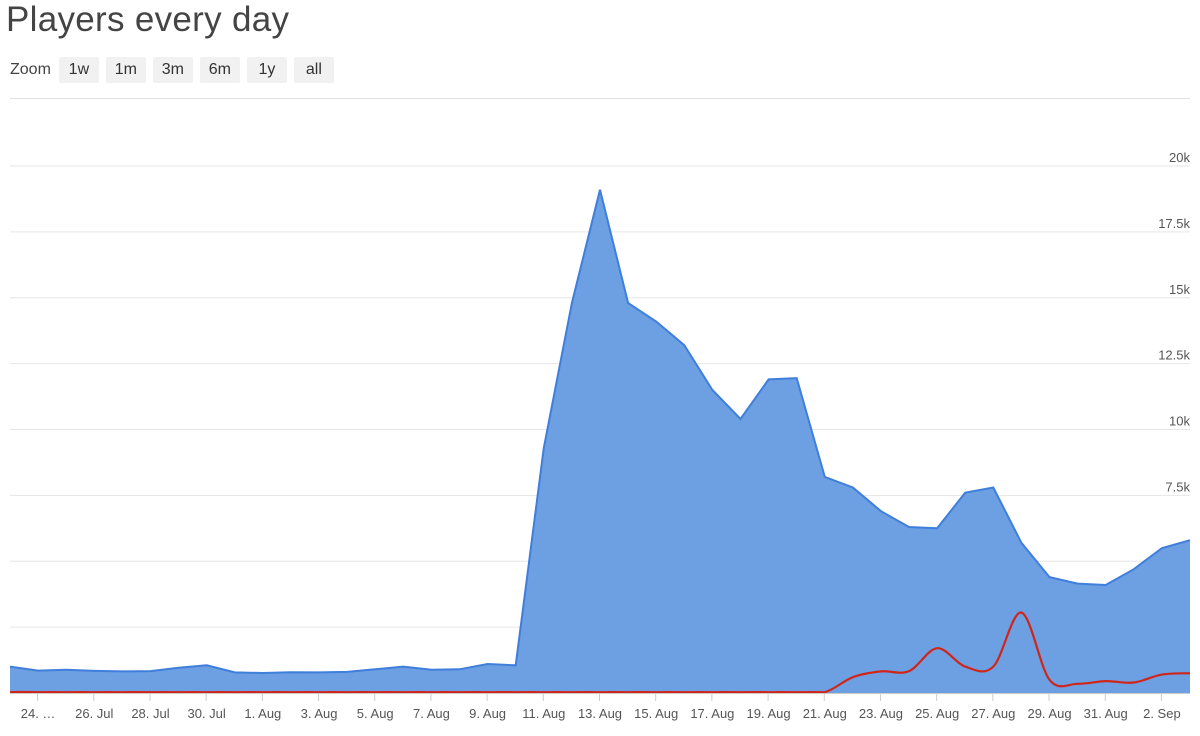 This screenshot has height=736, width=1200. What do you see at coordinates (319, 713) in the screenshot?
I see `x-tick-label: 3. Aug` at bounding box center [319, 713].